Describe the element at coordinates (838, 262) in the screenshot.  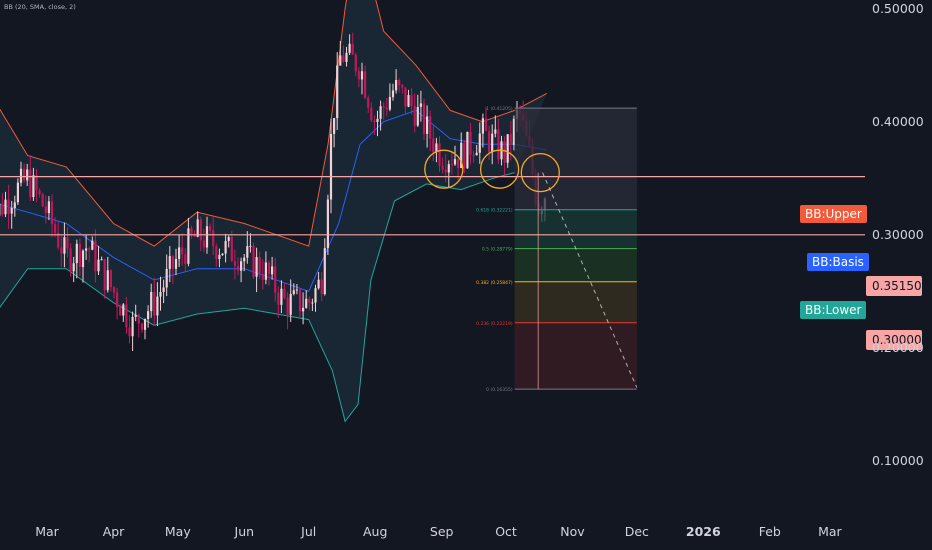
I see `bb-basis-label: BB:Basis` at that location.